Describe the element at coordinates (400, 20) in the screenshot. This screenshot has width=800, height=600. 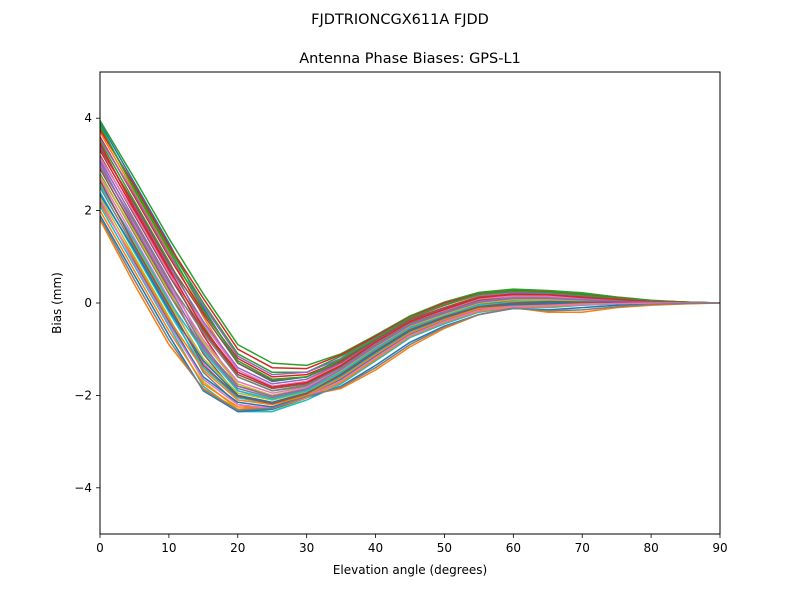
I see `chart-suptitle: FJDTRIONCGX611A FJDD` at that location.